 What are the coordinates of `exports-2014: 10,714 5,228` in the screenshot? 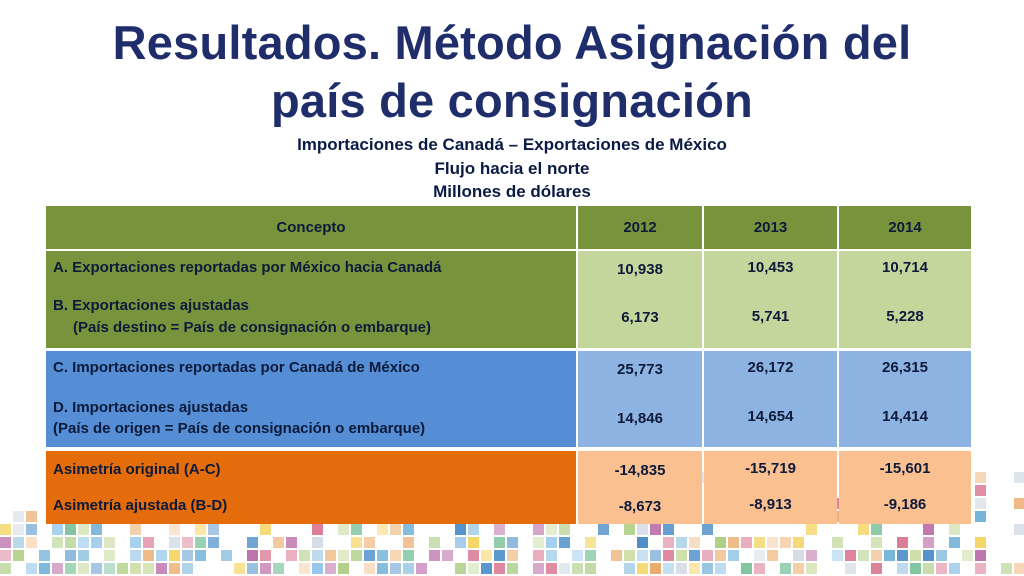 It's located at (905, 299).